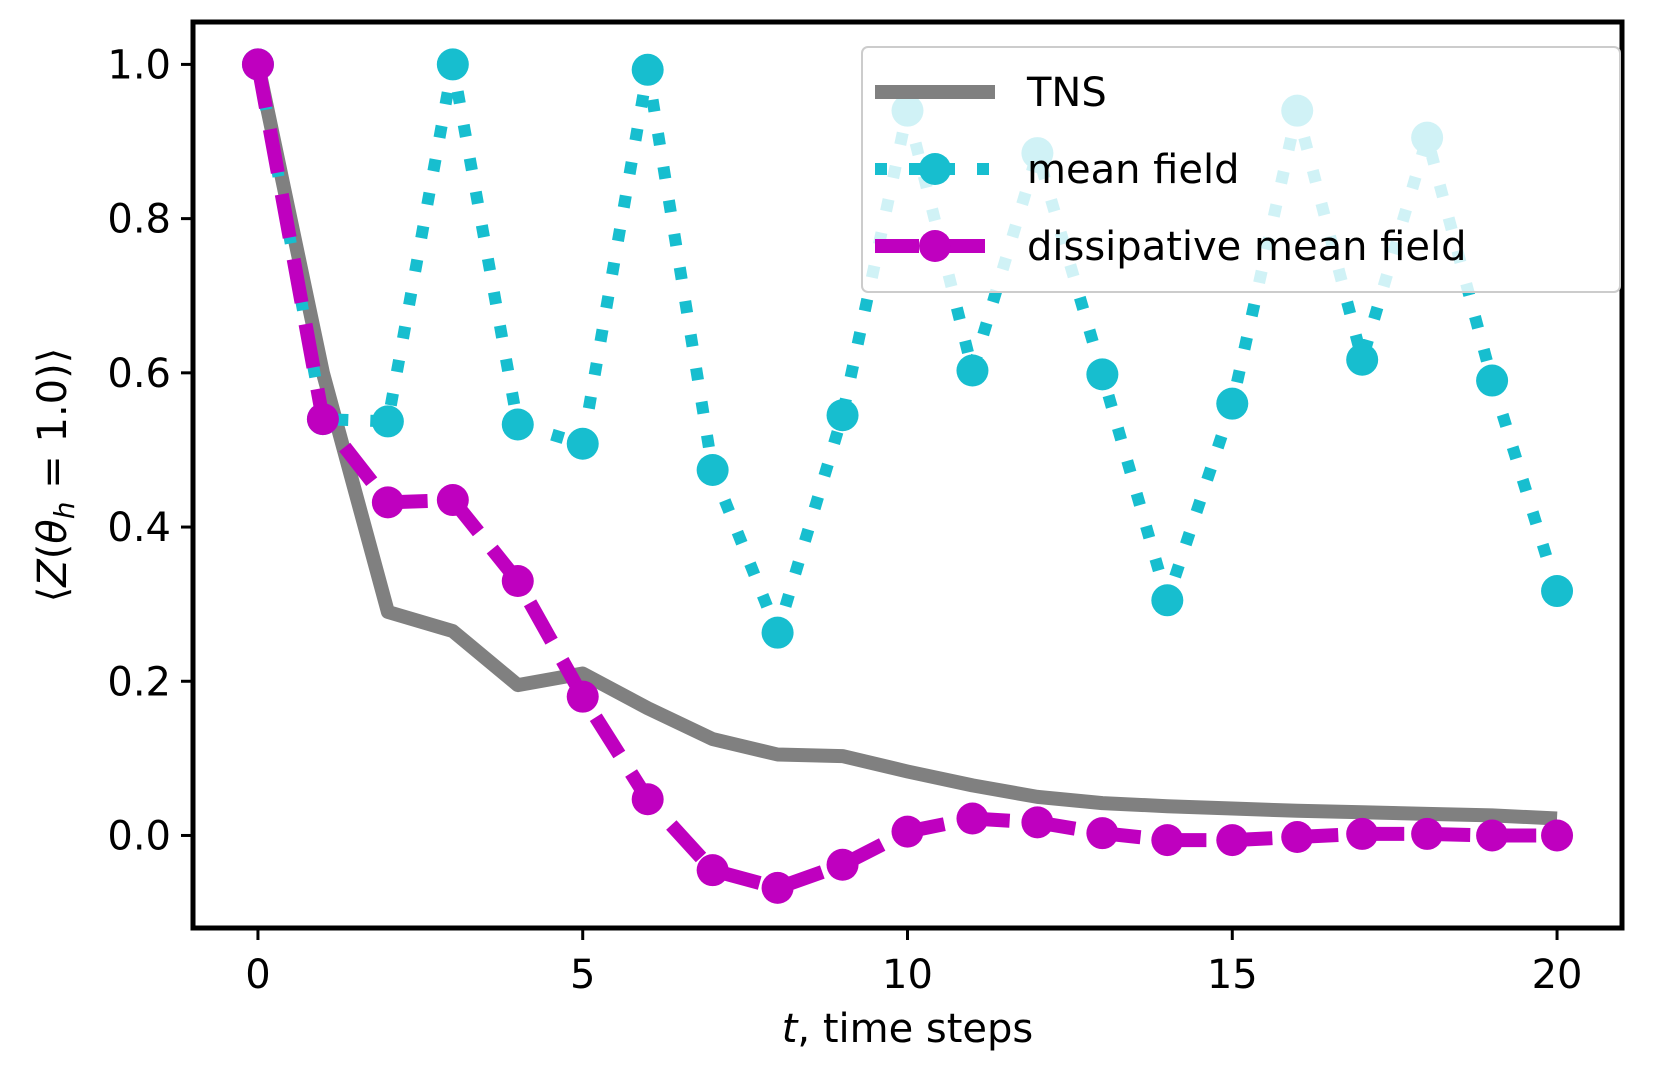  What do you see at coordinates (257, 975) in the screenshot?
I see `x-tick-label: 0` at bounding box center [257, 975].